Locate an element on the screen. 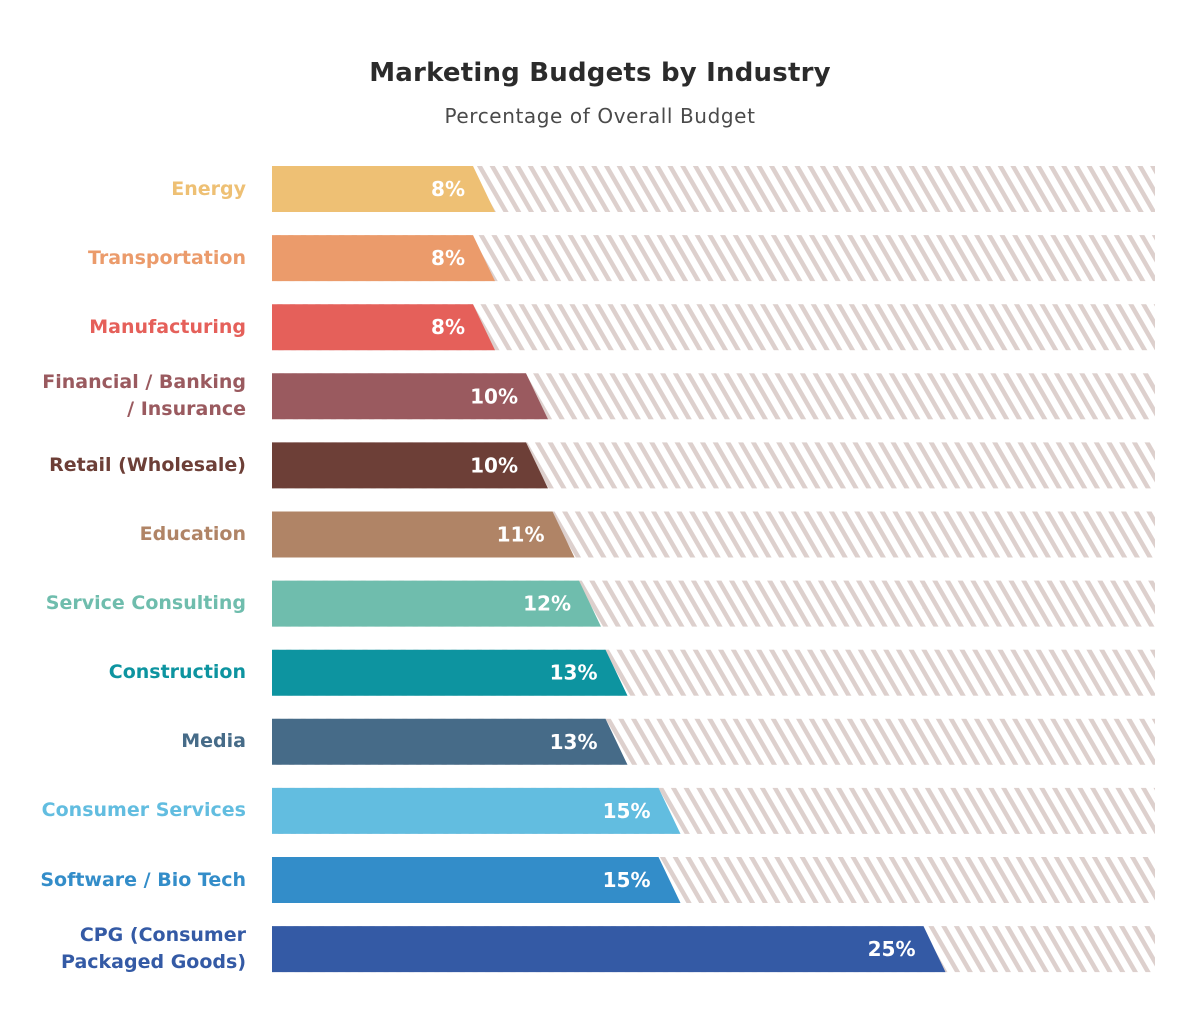  category-label-line: Manufacturing is located at coordinates (167, 326).